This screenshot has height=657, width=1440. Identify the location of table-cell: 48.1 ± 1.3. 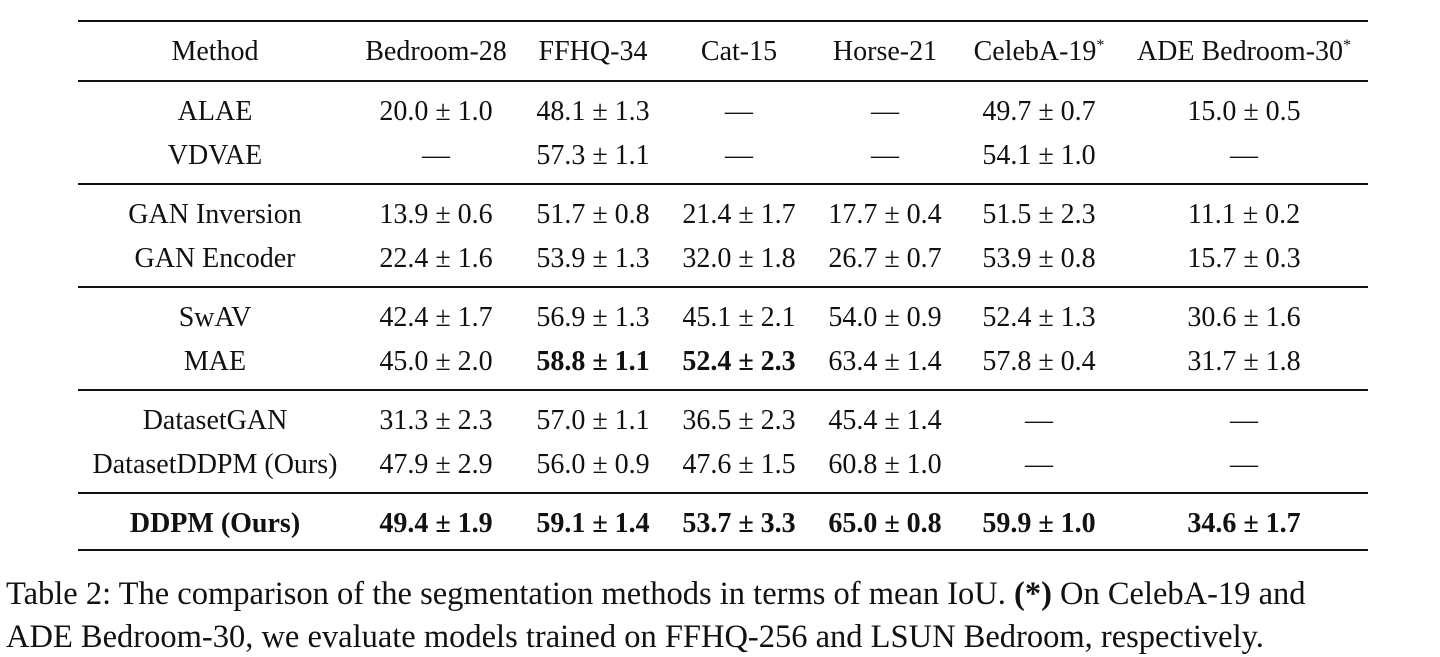
(593, 111).